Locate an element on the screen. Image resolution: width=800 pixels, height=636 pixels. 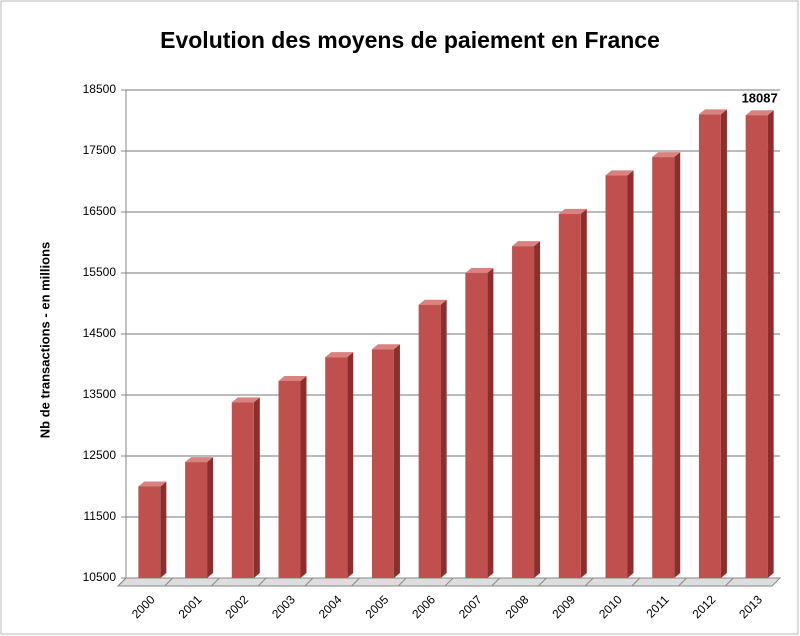
y-tick-label: 10500 is located at coordinates (100, 577).